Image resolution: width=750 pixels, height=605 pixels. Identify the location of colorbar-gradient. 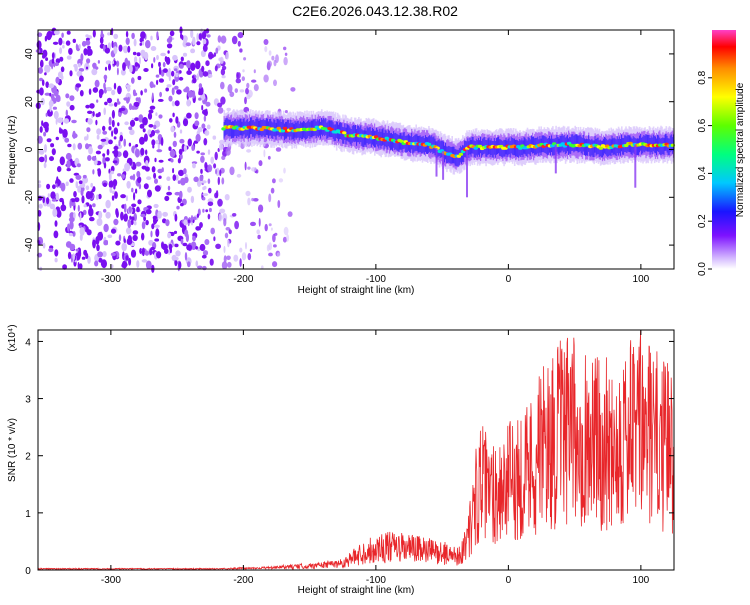
(724, 149).